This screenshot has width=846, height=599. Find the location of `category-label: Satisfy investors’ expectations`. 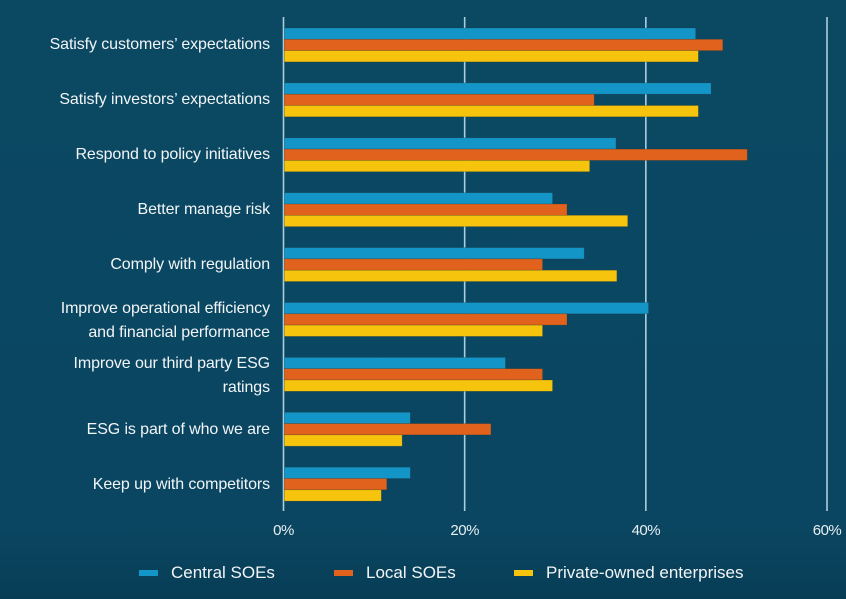

category-label: Satisfy investors’ expectations is located at coordinates (164, 99).